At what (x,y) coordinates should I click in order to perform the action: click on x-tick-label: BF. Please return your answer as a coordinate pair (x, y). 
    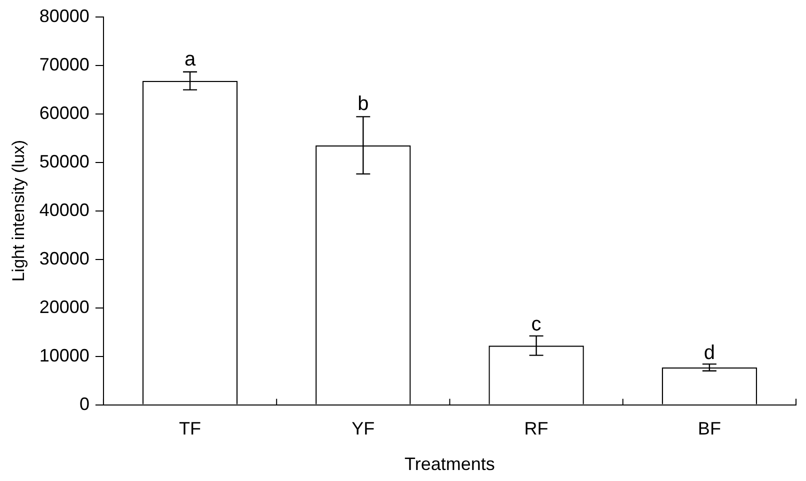
    Looking at the image, I should click on (709, 428).